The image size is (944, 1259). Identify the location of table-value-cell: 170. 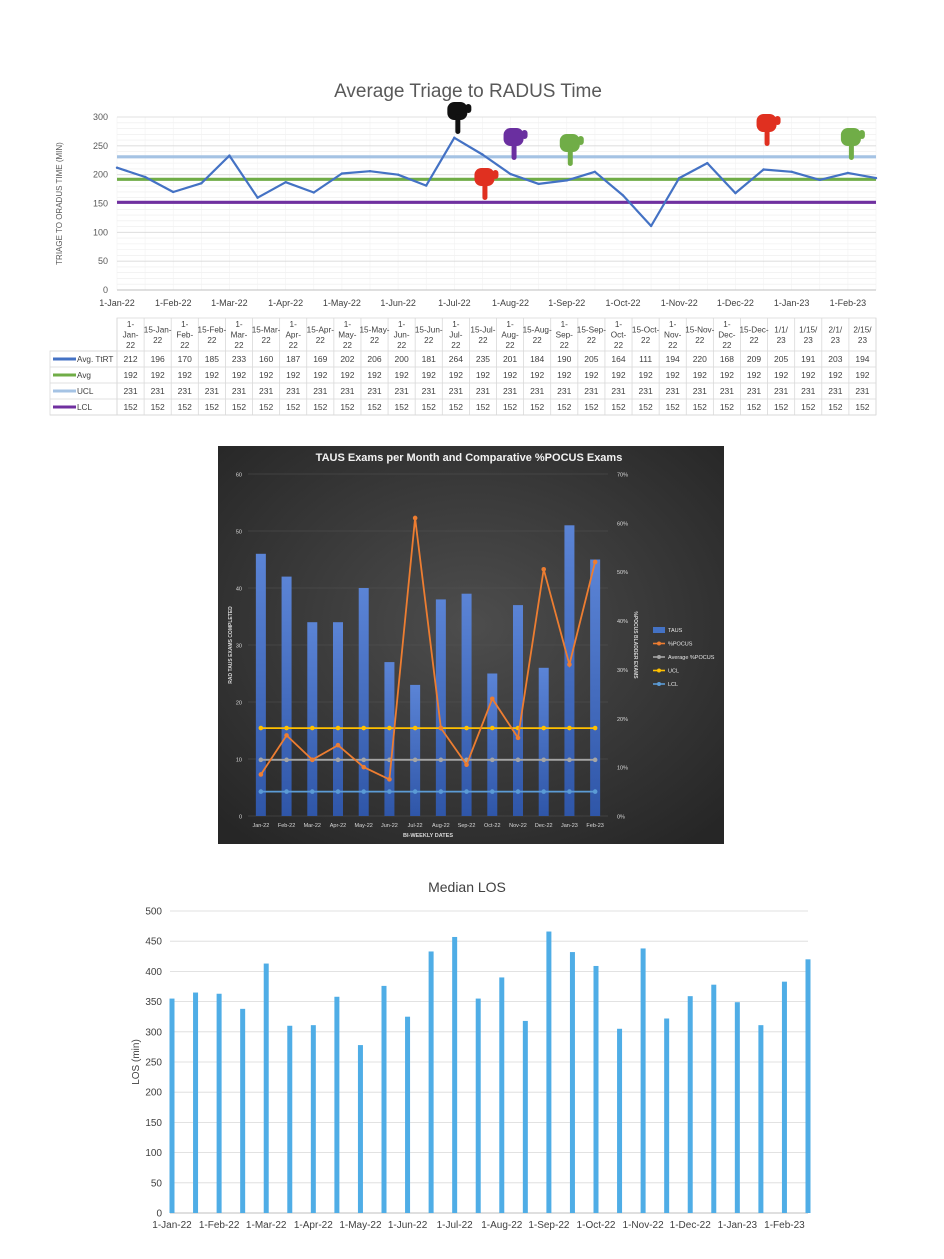
(185, 359).